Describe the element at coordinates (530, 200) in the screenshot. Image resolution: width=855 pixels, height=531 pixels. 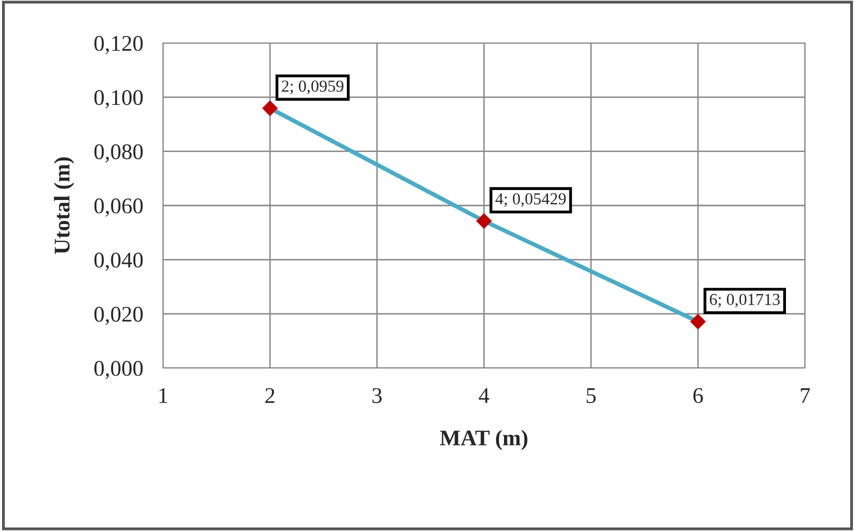
I see `data-label: 4; 0,05429` at that location.